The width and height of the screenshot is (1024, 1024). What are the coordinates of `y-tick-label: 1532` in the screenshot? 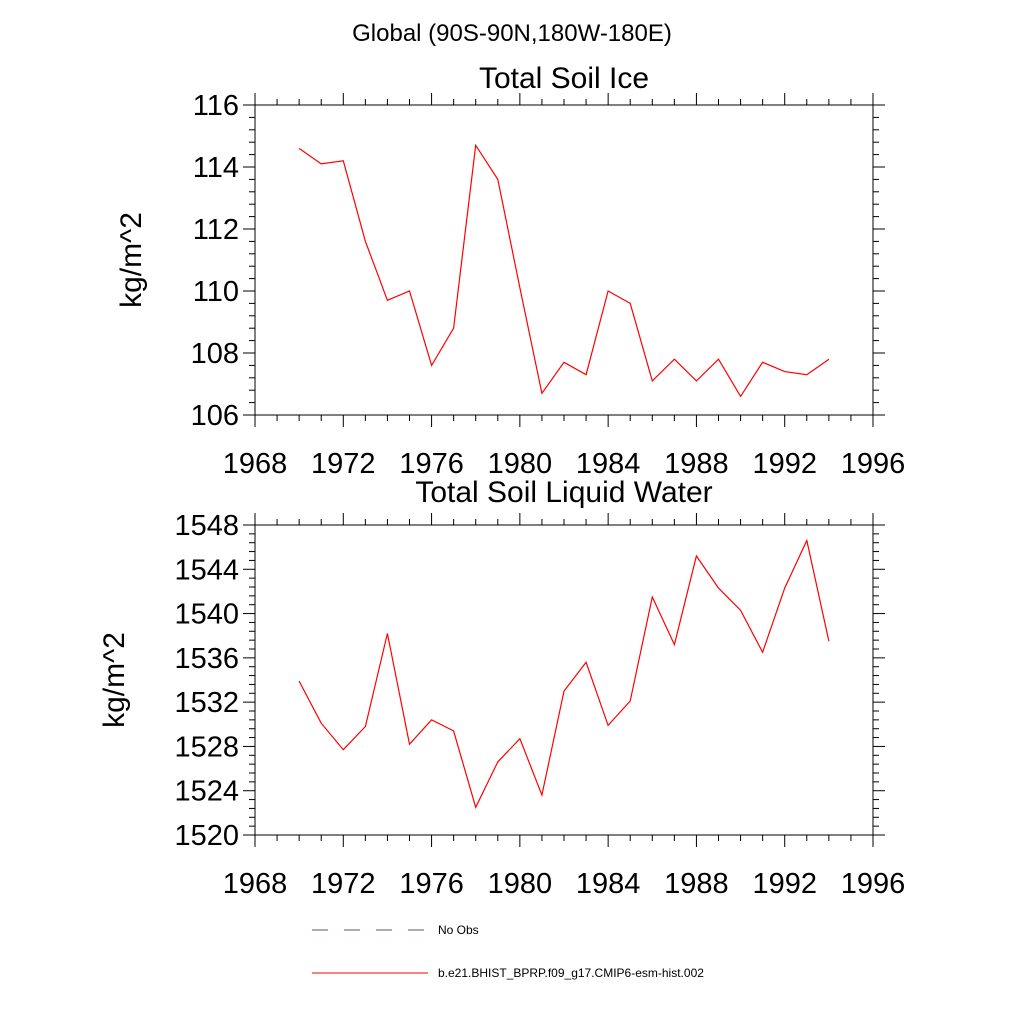 It's located at (206, 703).